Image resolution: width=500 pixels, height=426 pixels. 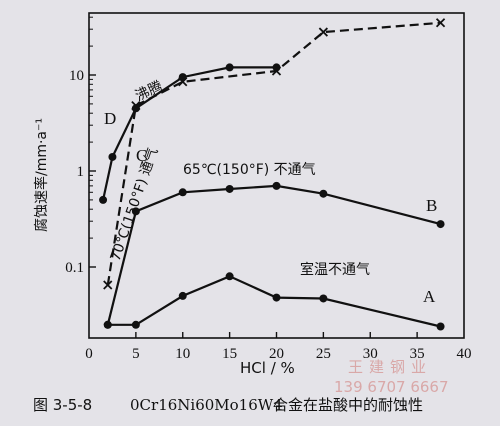 I want to click on x-tick-label: 5, so click(x=136, y=354).